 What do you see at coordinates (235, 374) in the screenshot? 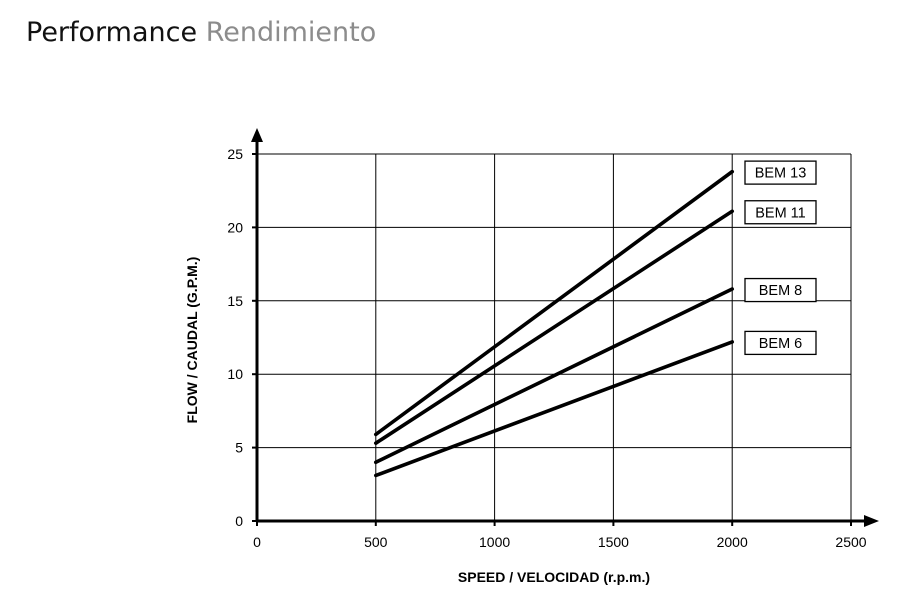
I see `y-tick-label: 10` at bounding box center [235, 374].